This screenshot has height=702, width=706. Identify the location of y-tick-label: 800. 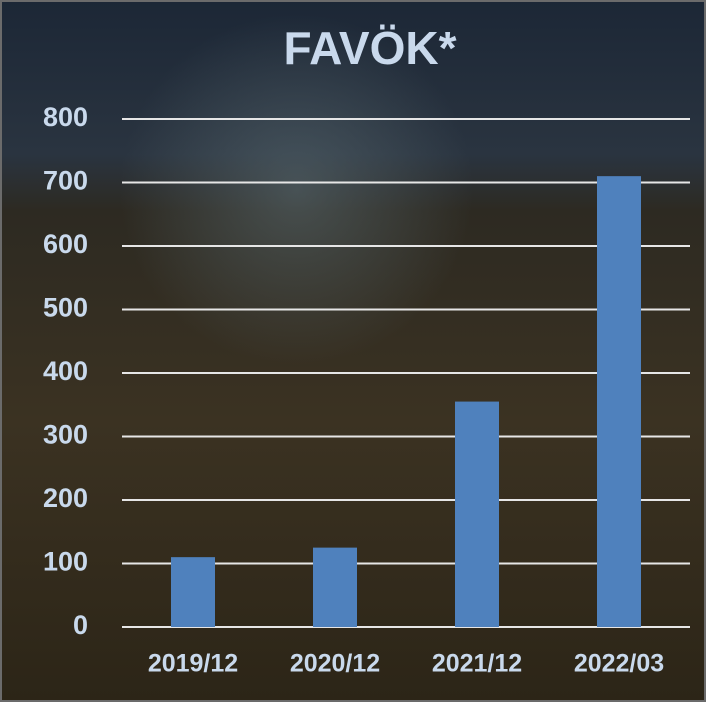
(65, 117).